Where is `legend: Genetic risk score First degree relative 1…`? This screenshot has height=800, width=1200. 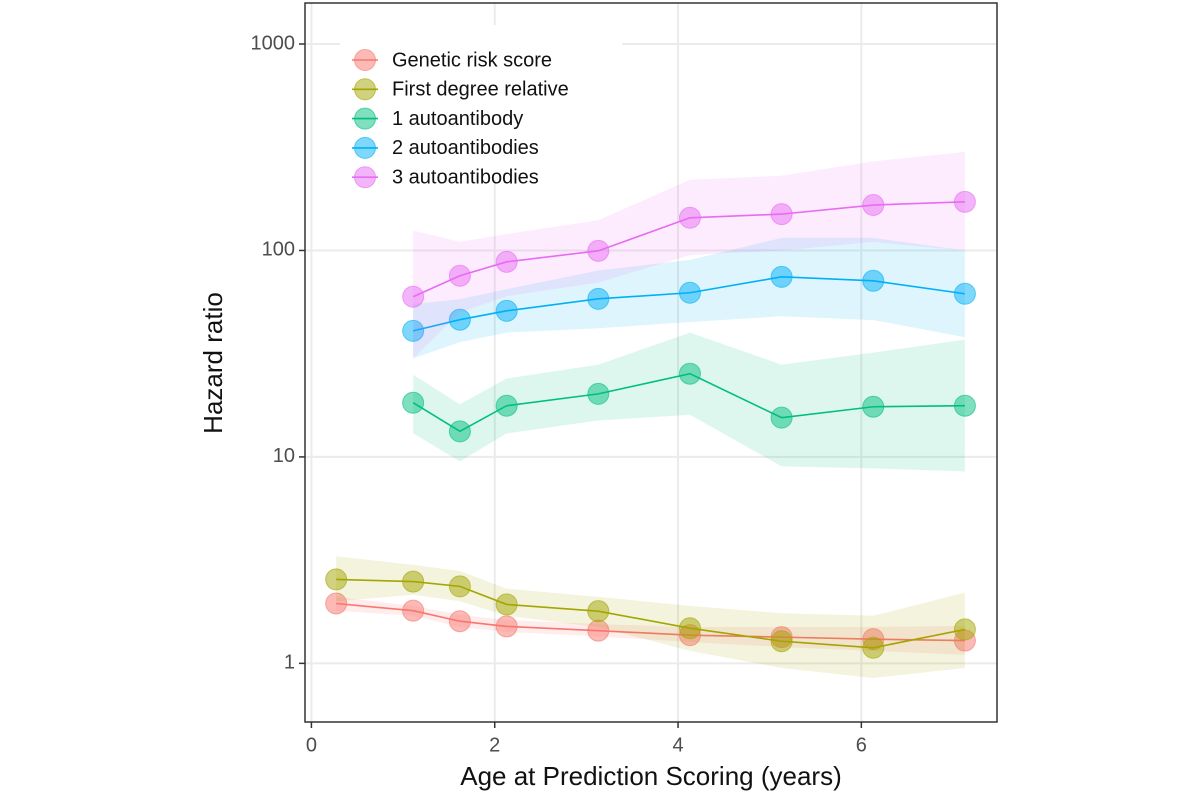 legend: Genetic risk score First degree relative 1… is located at coordinates (481, 106).